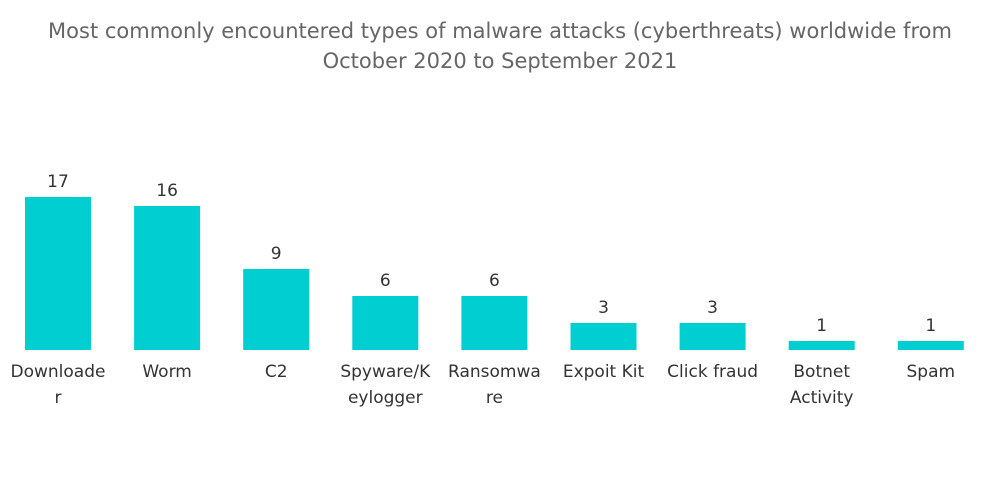  Describe the element at coordinates (603, 308) in the screenshot. I see `value-label-5: 3` at that location.